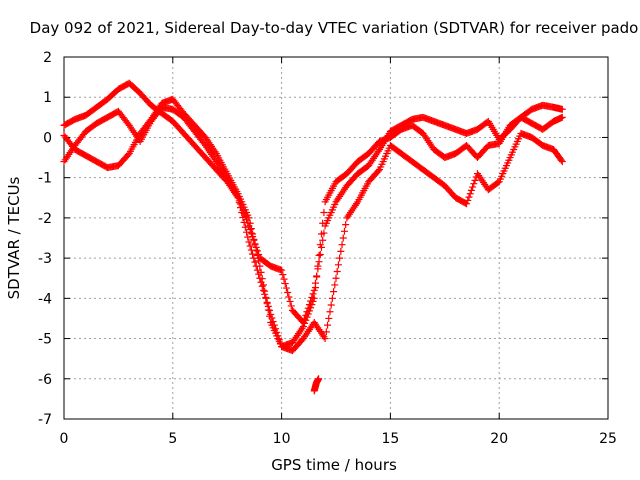 The image size is (640, 480). What do you see at coordinates (608, 439) in the screenshot?
I see `x-tick-label: 25` at bounding box center [608, 439].